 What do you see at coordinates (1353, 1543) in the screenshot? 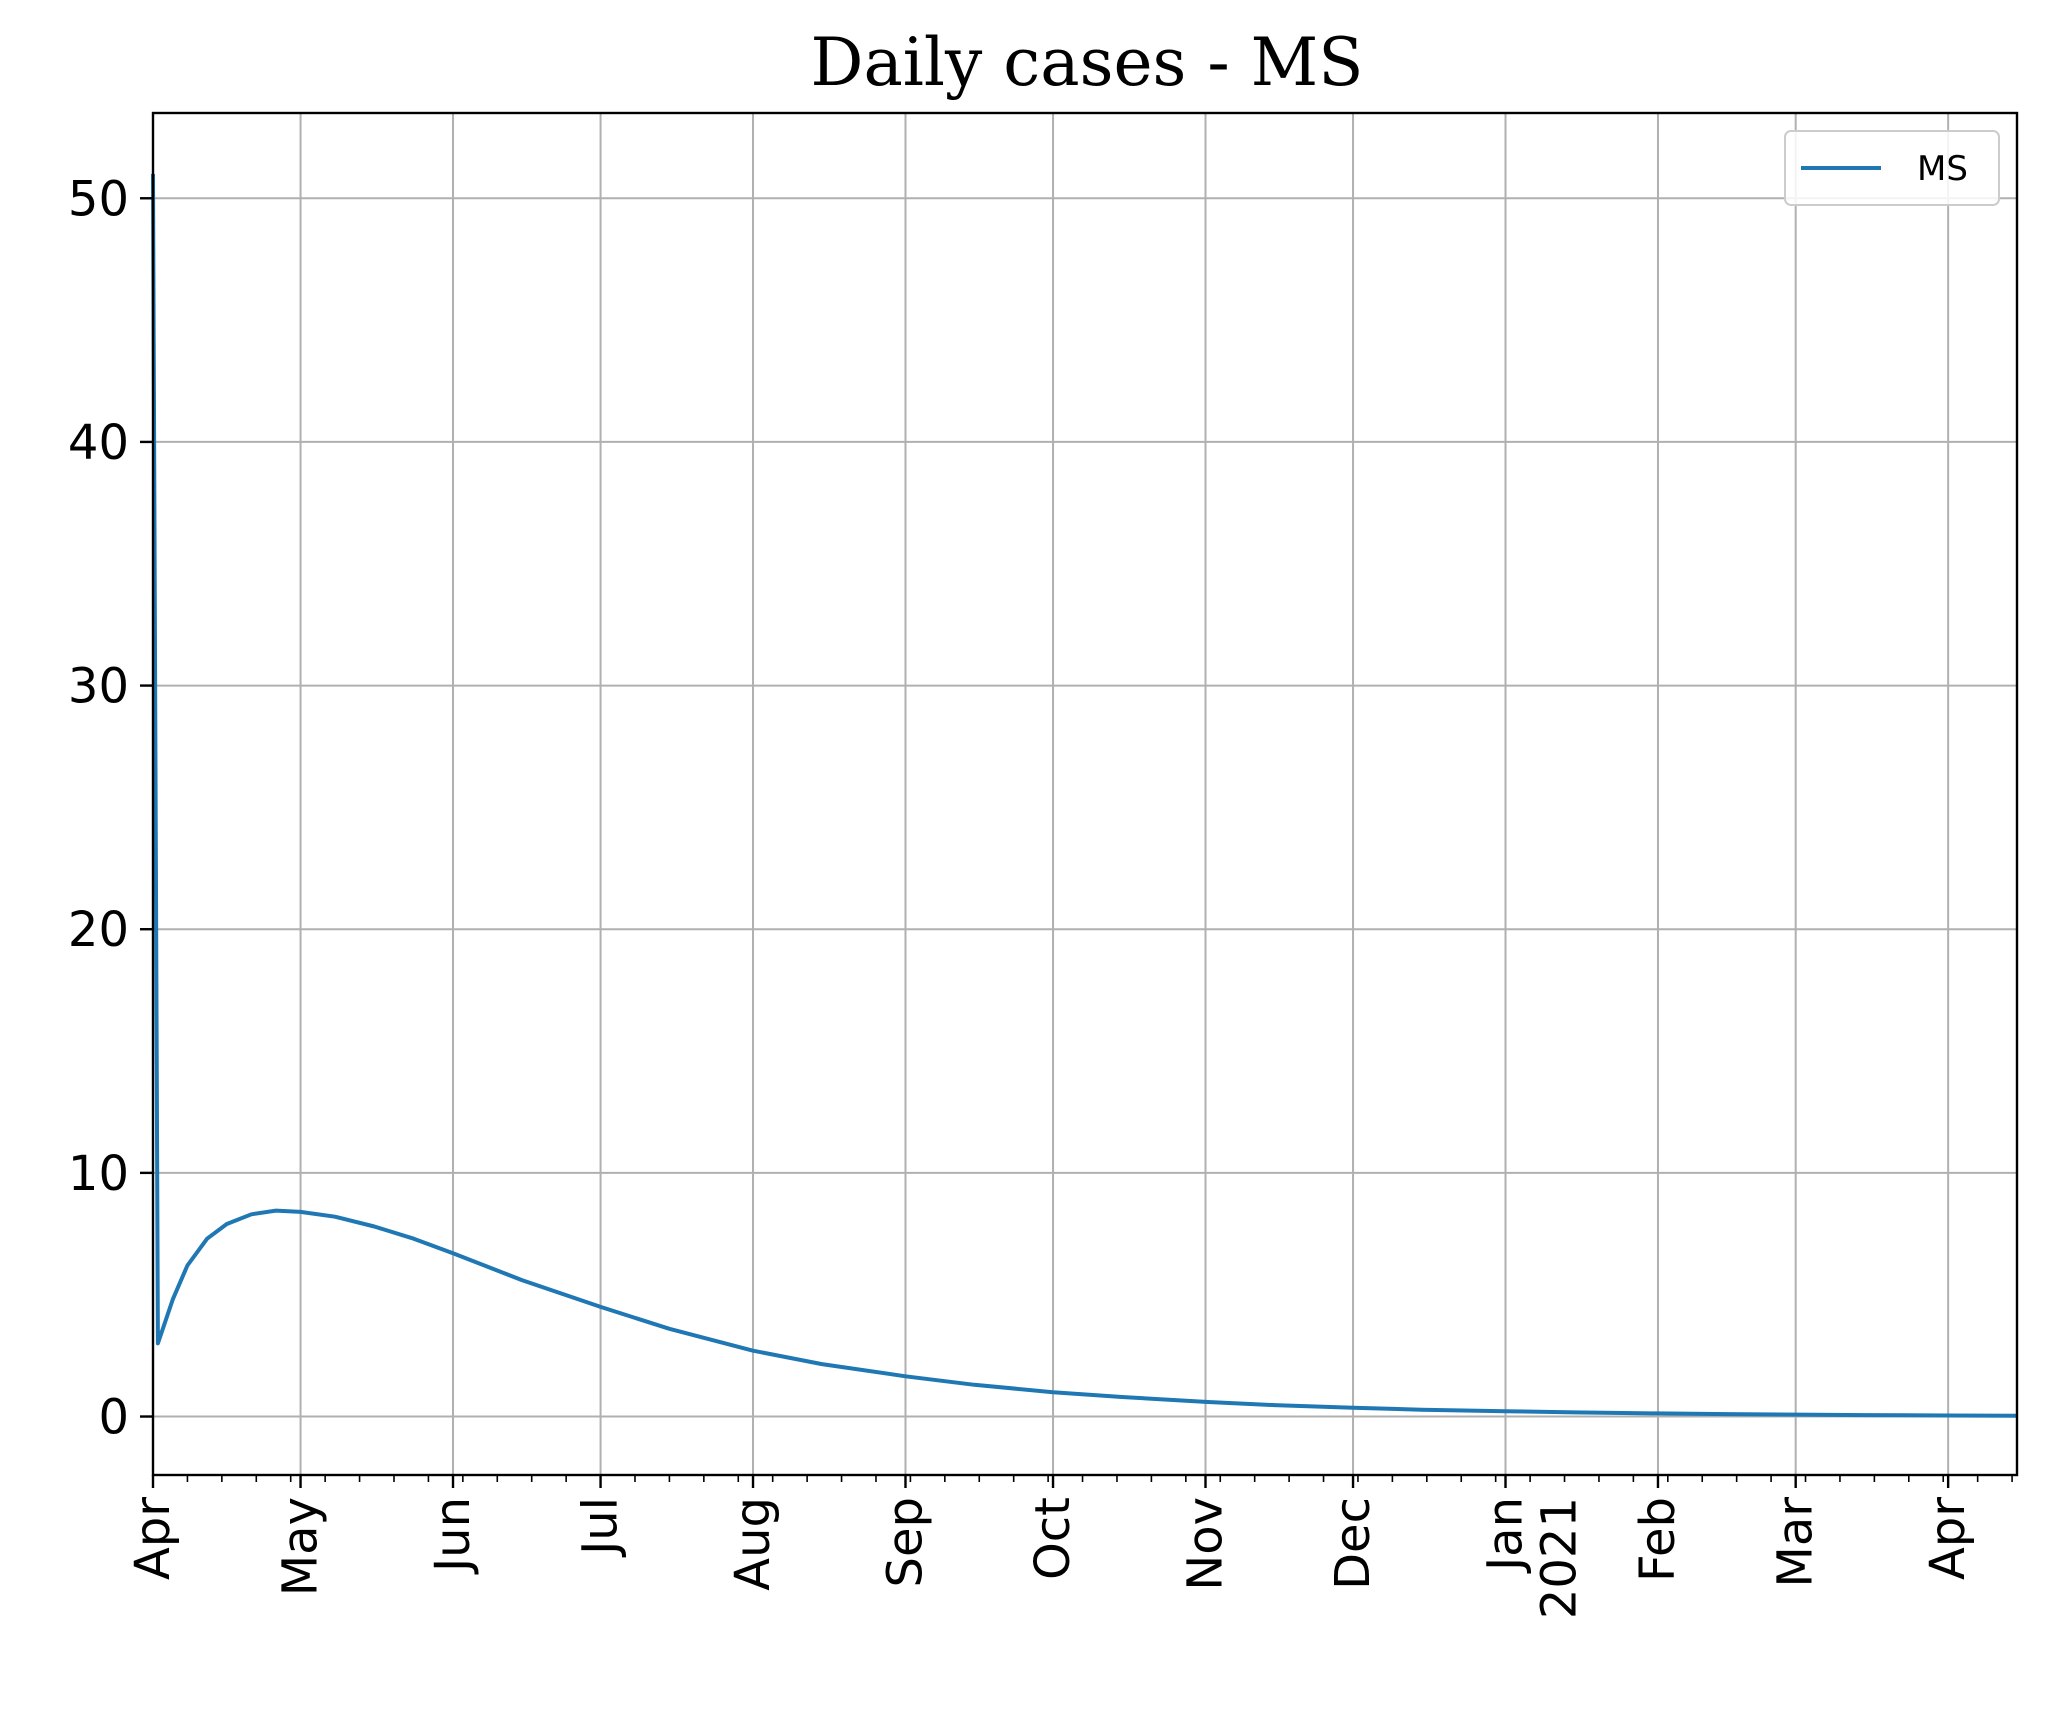
I see `x-tick-label: Dec` at bounding box center [1353, 1543].